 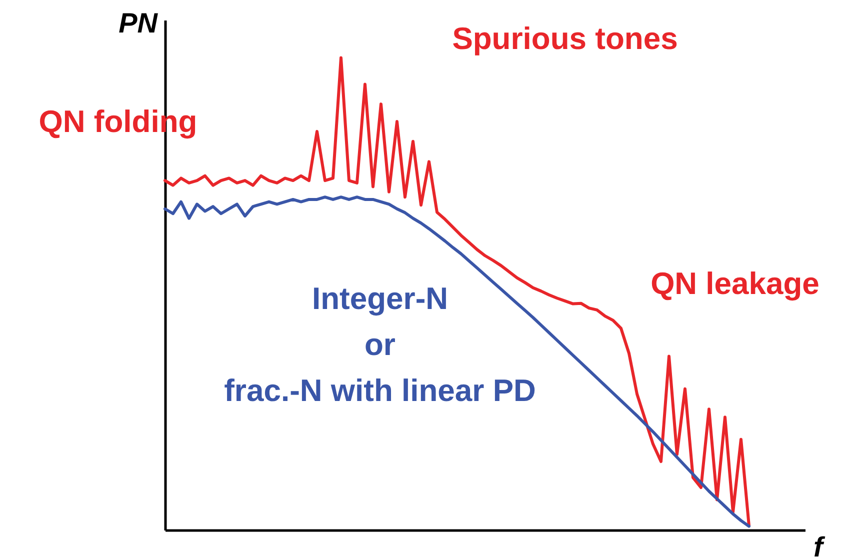 What do you see at coordinates (820, 545) in the screenshot?
I see `x-axis-title: f` at bounding box center [820, 545].